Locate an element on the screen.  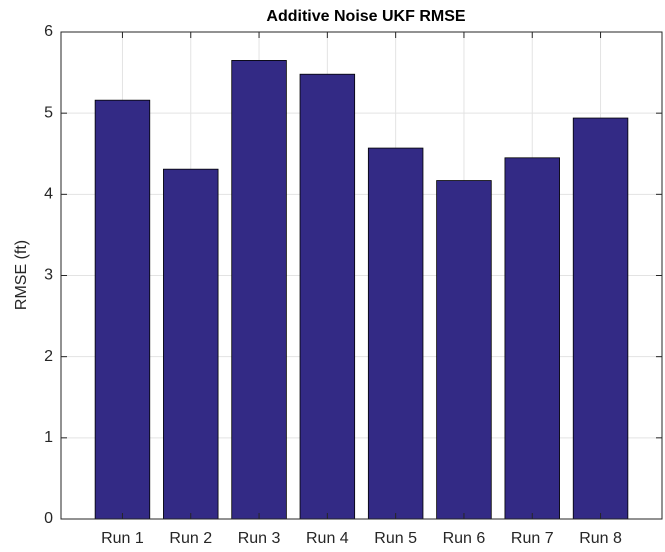
x-tick-label: Run 1 is located at coordinates (122, 538).